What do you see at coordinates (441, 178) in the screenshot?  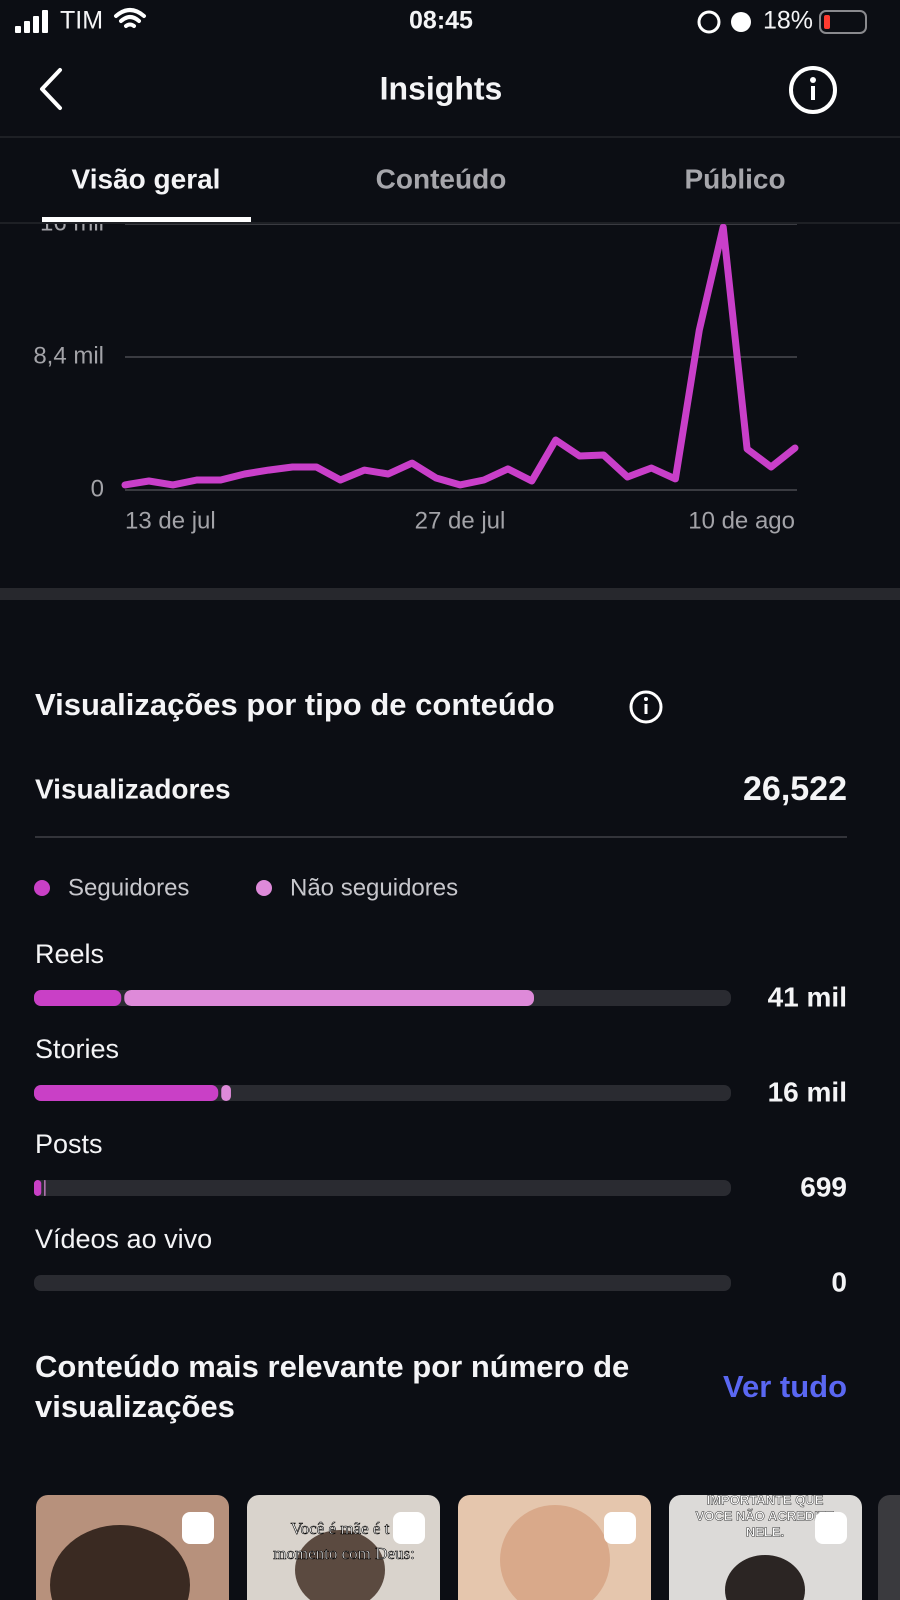 I see `tab: Conteúdo` at bounding box center [441, 178].